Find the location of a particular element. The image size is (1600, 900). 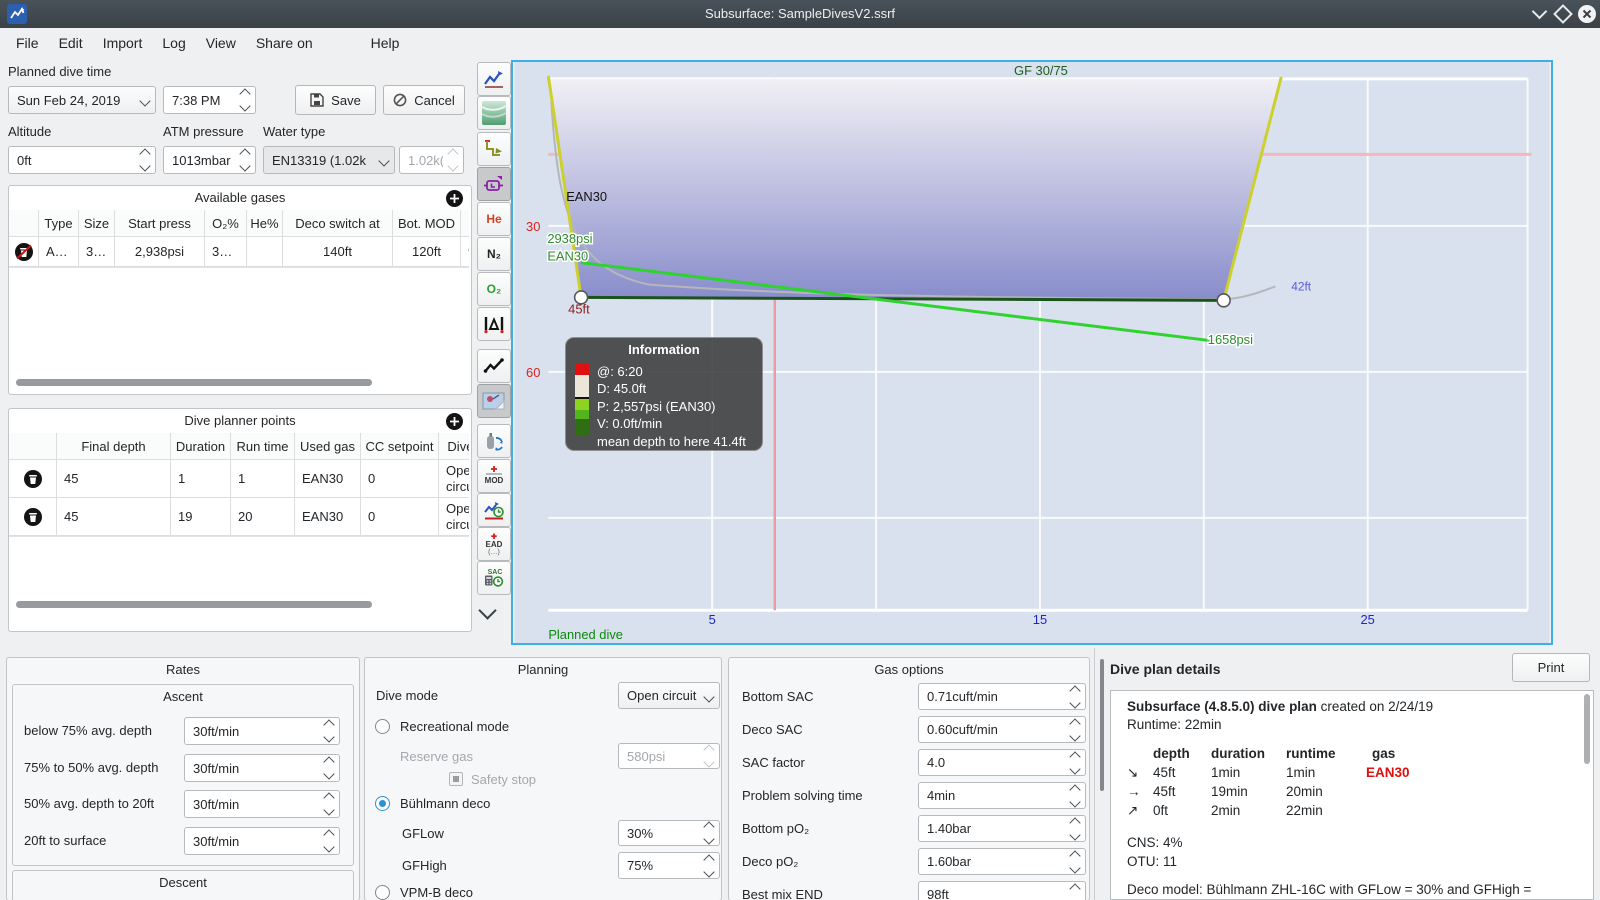

deco-sac-spinbox: 0.60cuft/min is located at coordinates (1002, 729).